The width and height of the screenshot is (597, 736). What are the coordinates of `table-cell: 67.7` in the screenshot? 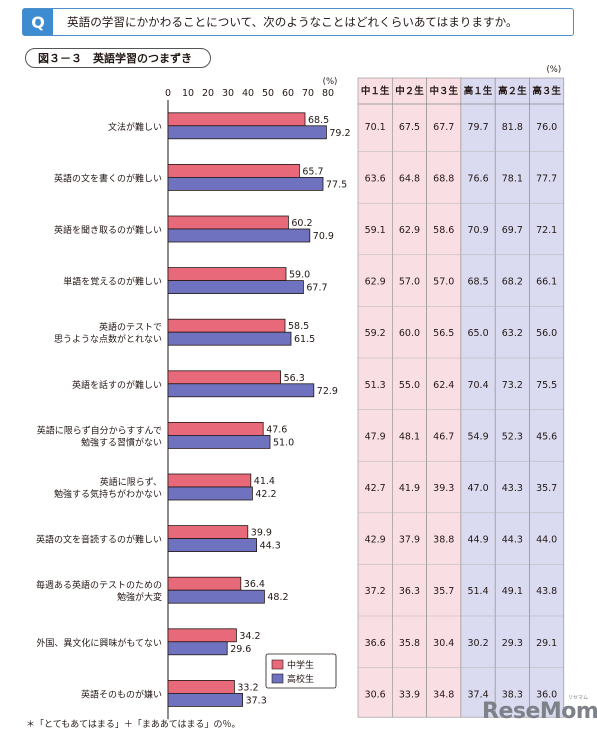 It's located at (443, 127).